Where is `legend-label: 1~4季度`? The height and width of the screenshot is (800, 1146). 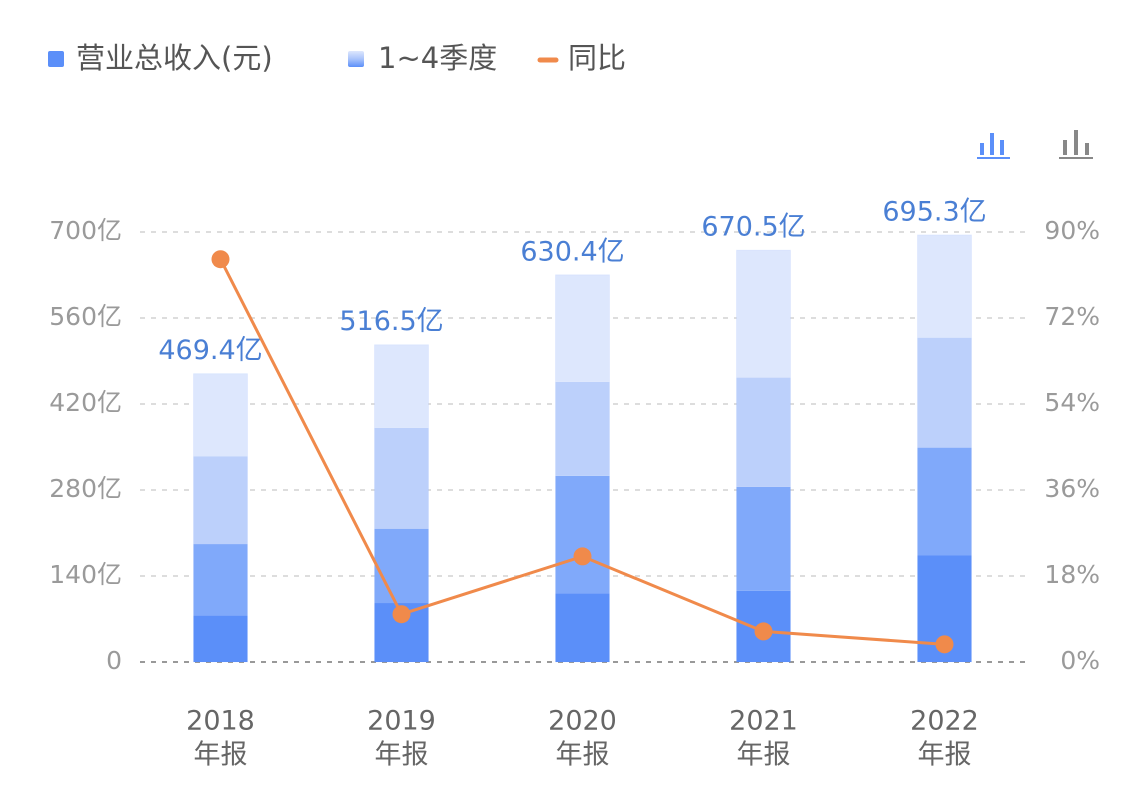 legend-label: 1~4季度 is located at coordinates (437, 58).